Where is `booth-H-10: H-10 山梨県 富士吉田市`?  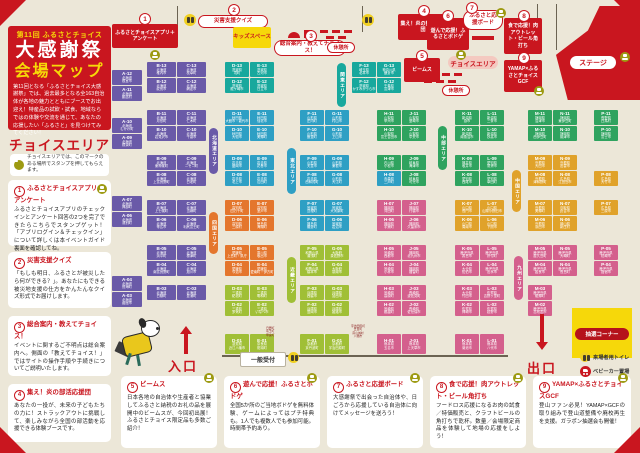 booth-H-10: H-10 山梨県 富士吉田市 is located at coordinates (389, 133).